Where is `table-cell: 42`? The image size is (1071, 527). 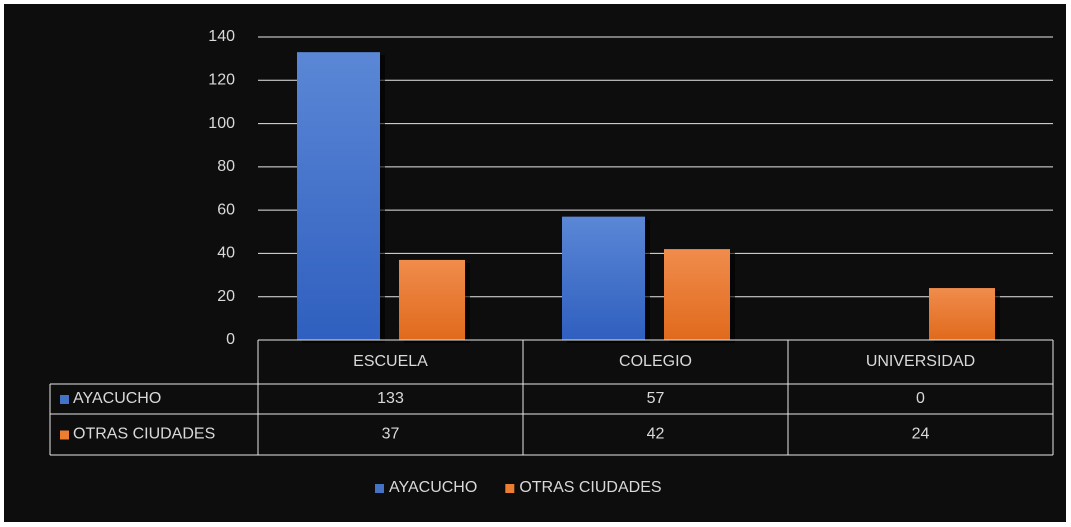 table-cell: 42 is located at coordinates (656, 434).